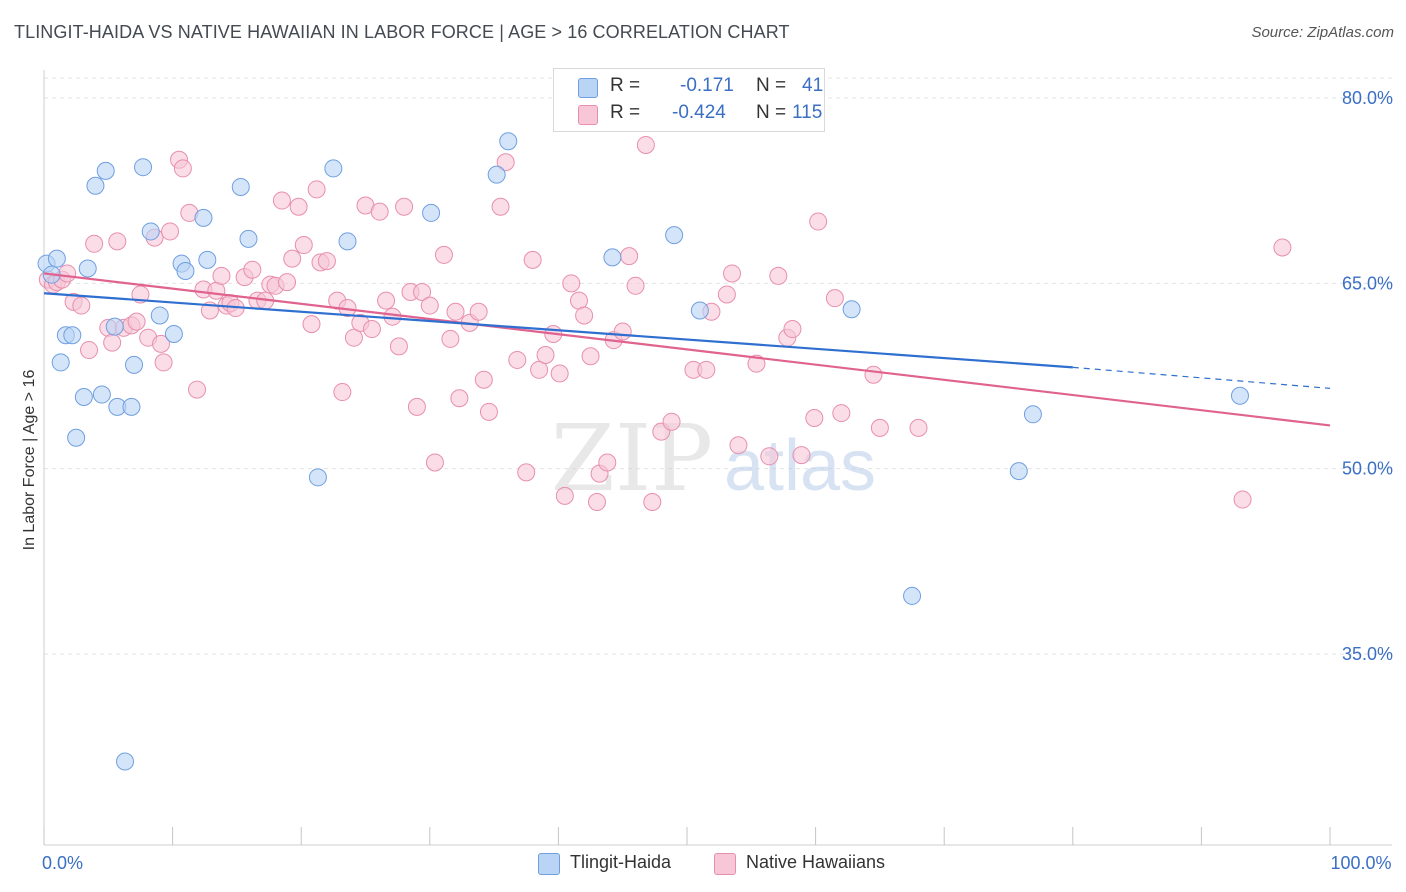 This screenshot has height=892, width=1406. Describe the element at coordinates (621, 862) in the screenshot. I see `bottom-legend-label: Tlingit-Haida` at that location.